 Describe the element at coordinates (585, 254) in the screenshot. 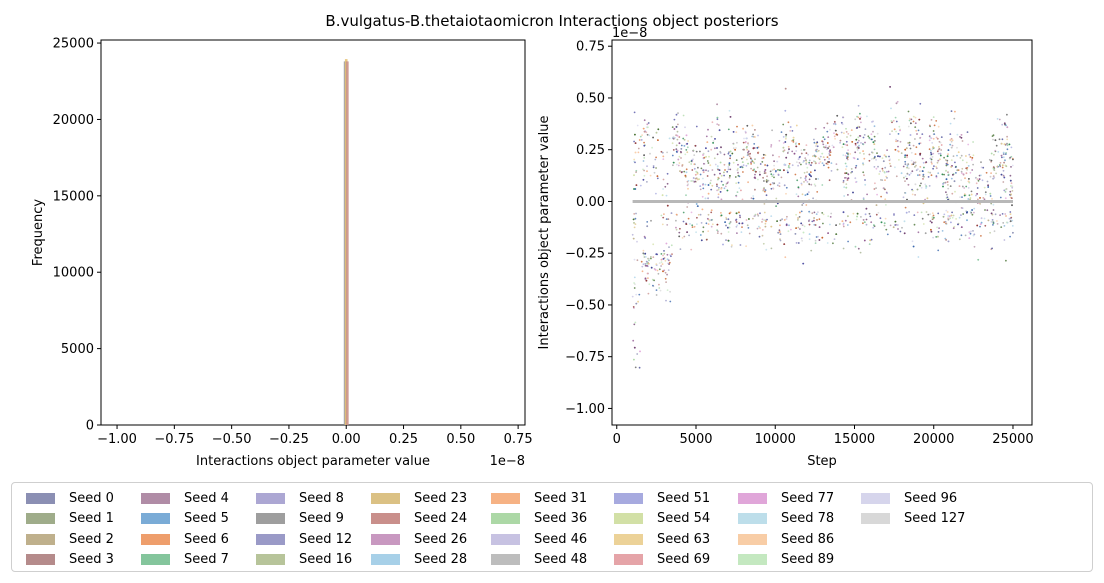

I see `y-tick-label: −0.25` at that location.